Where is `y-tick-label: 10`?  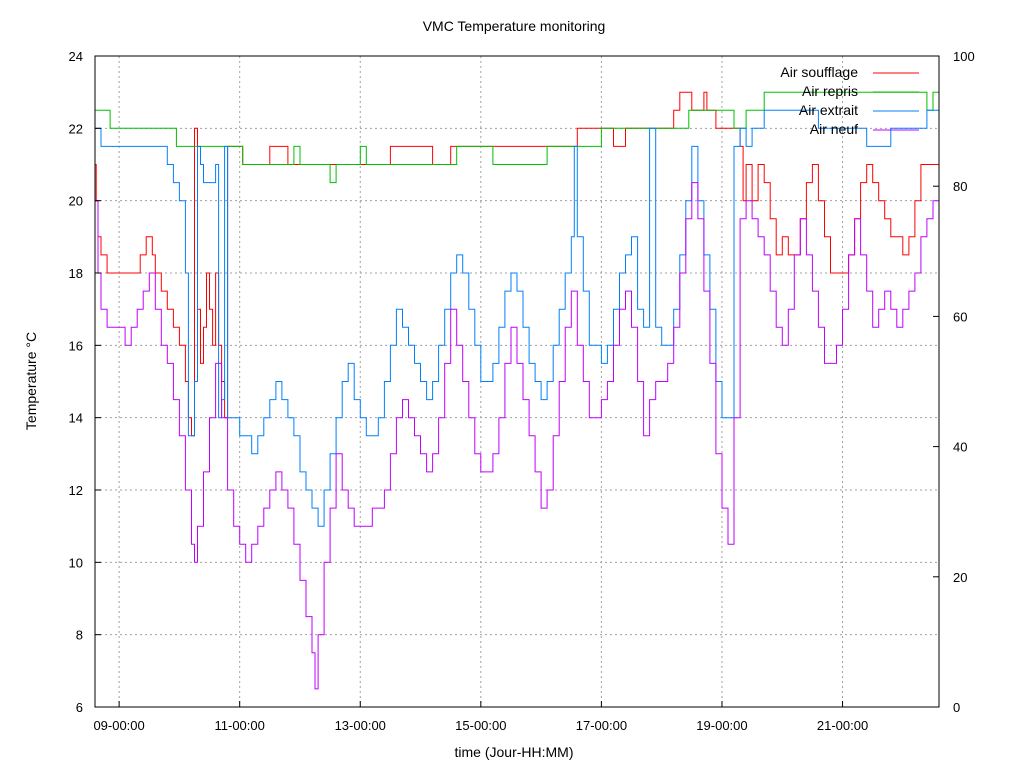 y-tick-label: 10 is located at coordinates (76, 562).